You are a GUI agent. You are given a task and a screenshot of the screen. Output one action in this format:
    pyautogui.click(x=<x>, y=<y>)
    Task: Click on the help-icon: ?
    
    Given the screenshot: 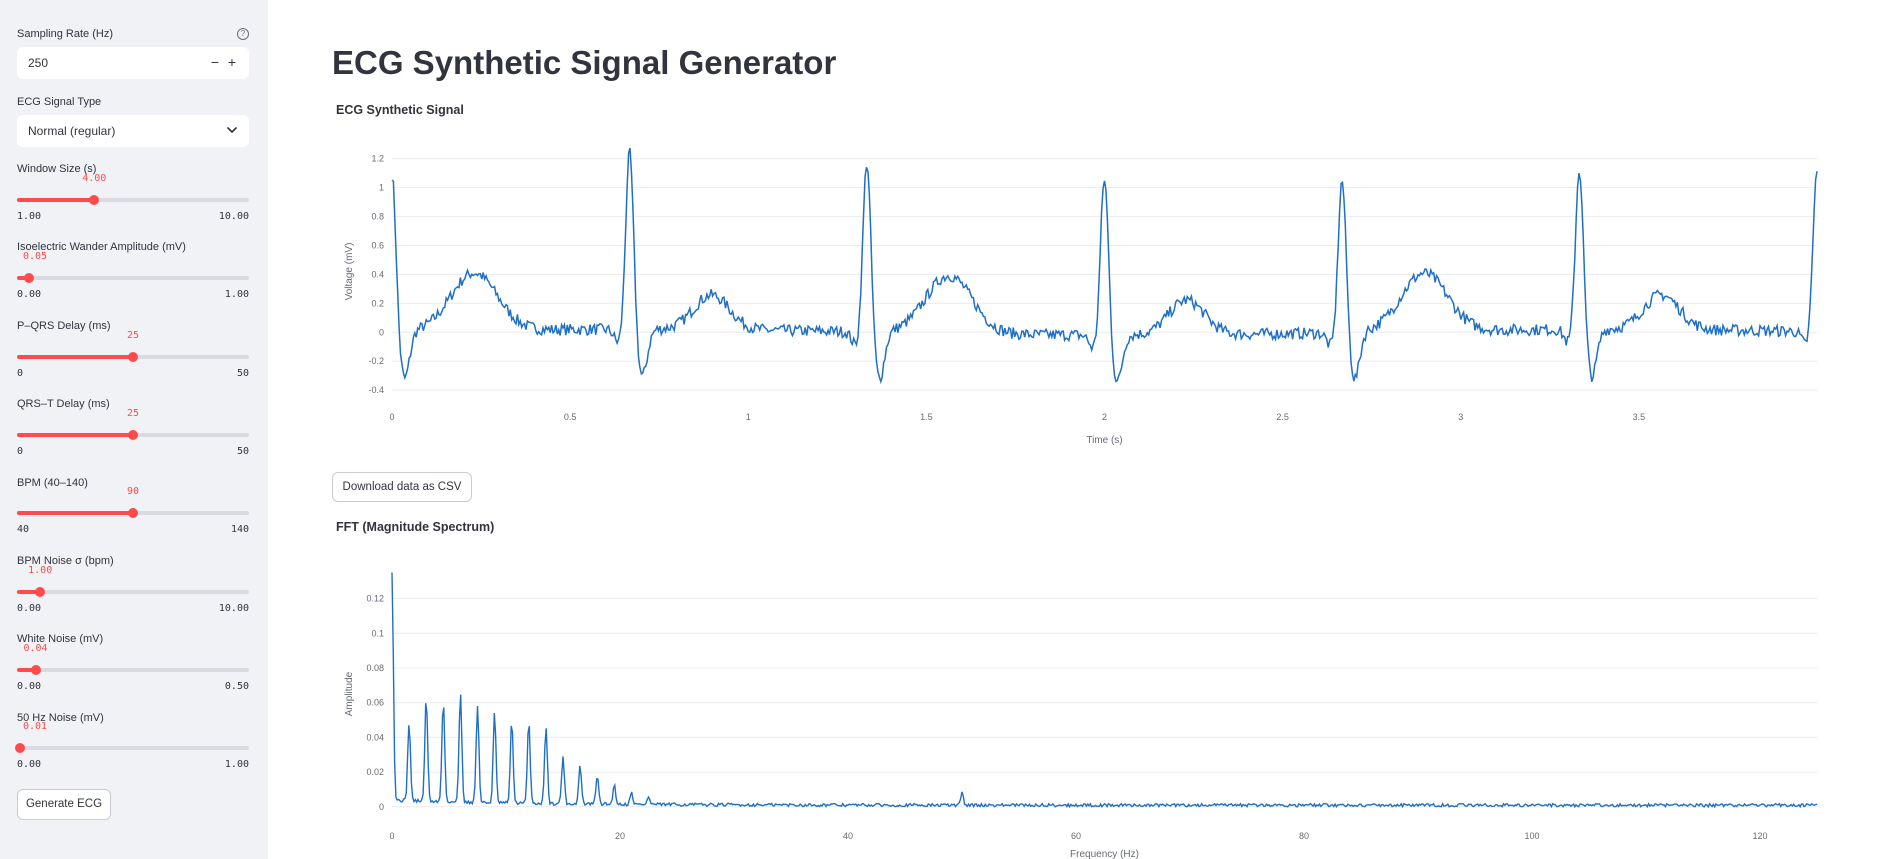 What is the action you would take?
    pyautogui.click(x=243, y=34)
    